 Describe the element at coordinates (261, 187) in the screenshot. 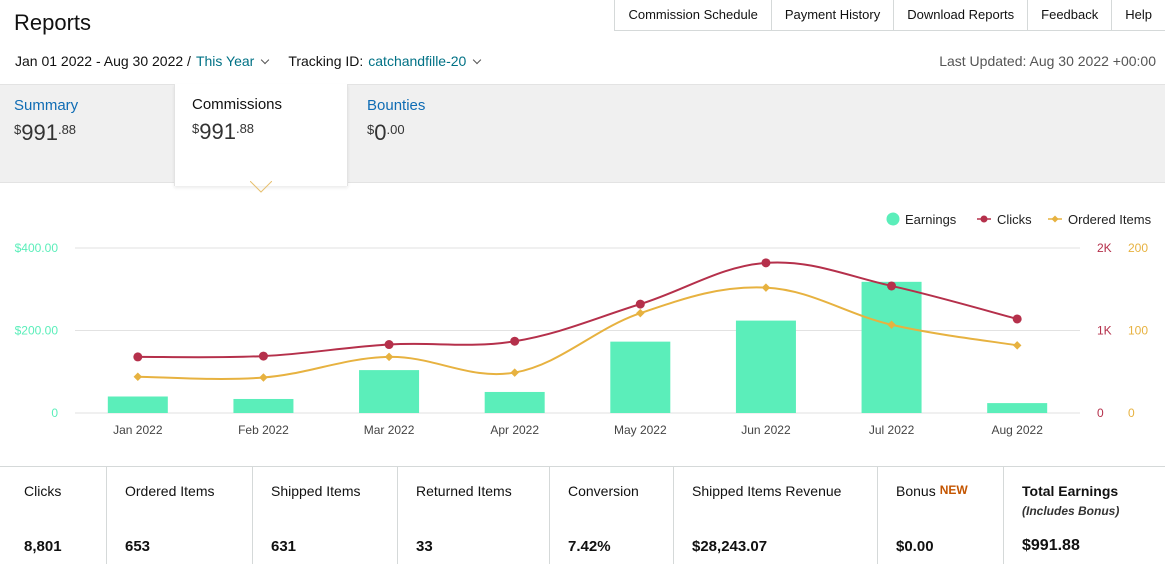

I see `active-tab-pointer-icon` at that location.